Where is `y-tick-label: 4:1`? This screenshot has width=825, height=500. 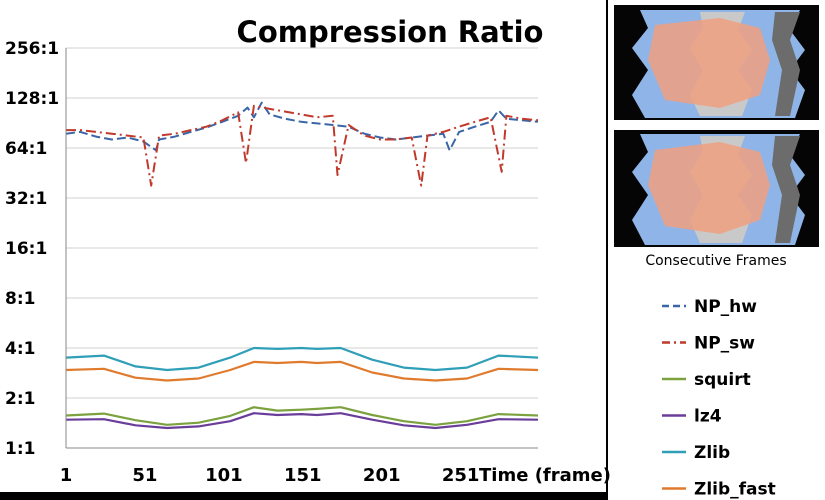
y-tick-label: 4:1 is located at coordinates (20, 349).